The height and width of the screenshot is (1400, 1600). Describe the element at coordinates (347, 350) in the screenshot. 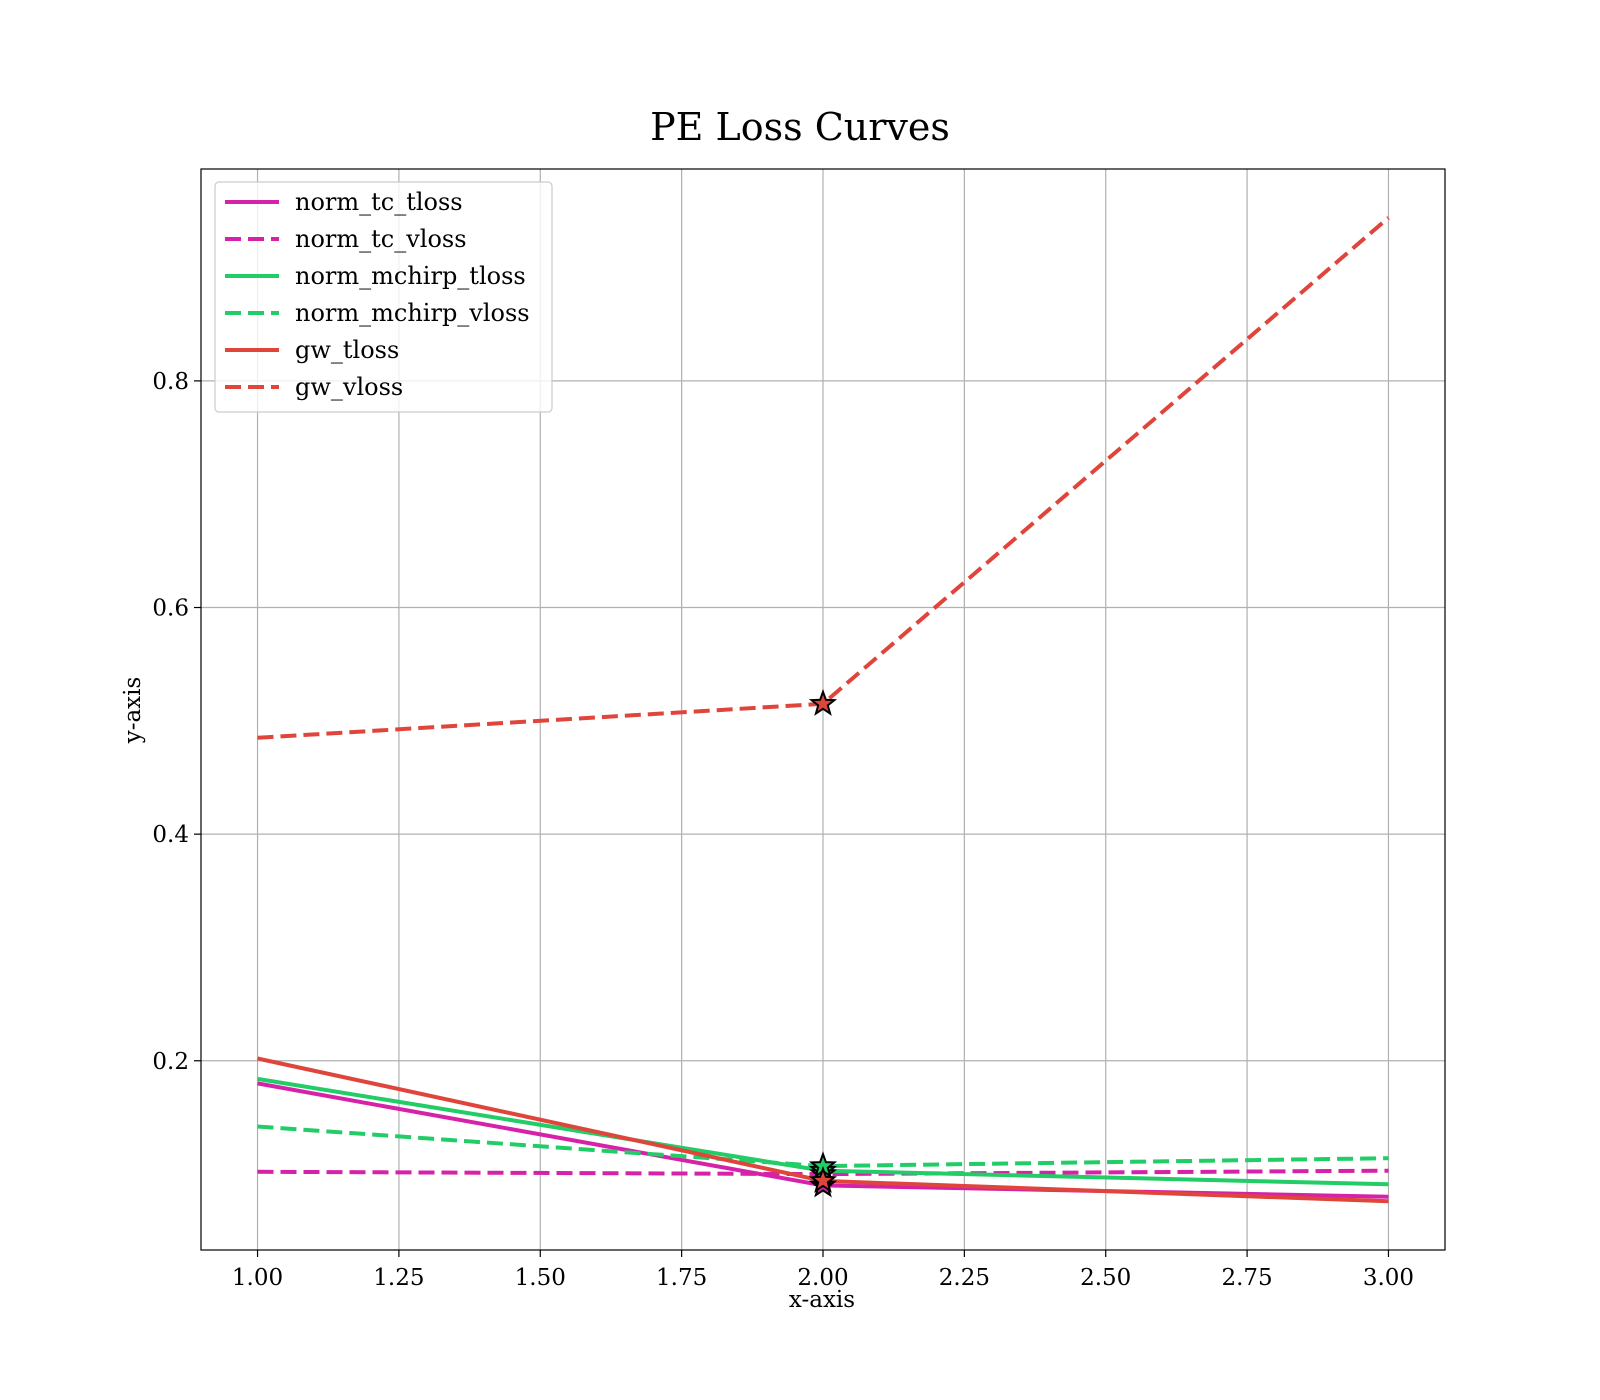

I see `legend-label-gw-tloss: gw_tloss` at that location.